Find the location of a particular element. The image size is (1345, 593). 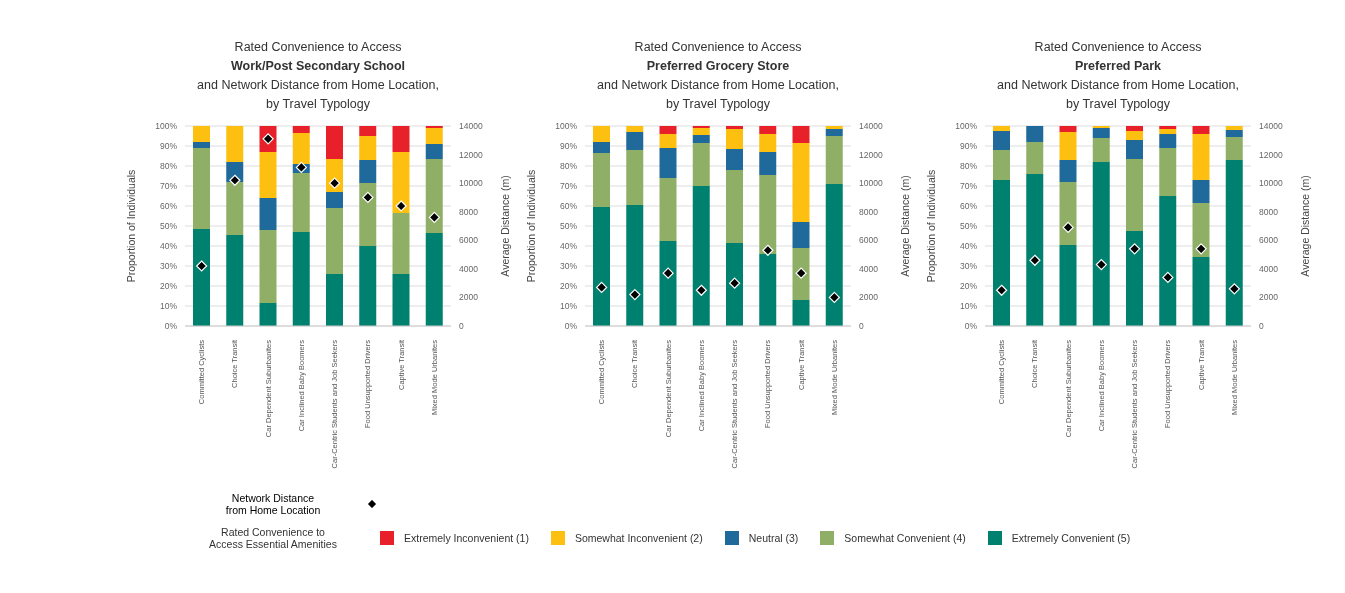

y2-tick-label: 10000 is located at coordinates (1271, 183).